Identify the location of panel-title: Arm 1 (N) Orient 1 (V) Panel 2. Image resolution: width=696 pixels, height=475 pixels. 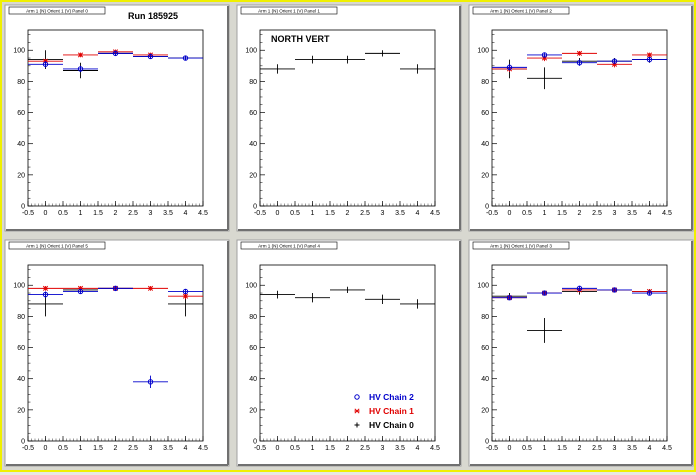
(521, 11).